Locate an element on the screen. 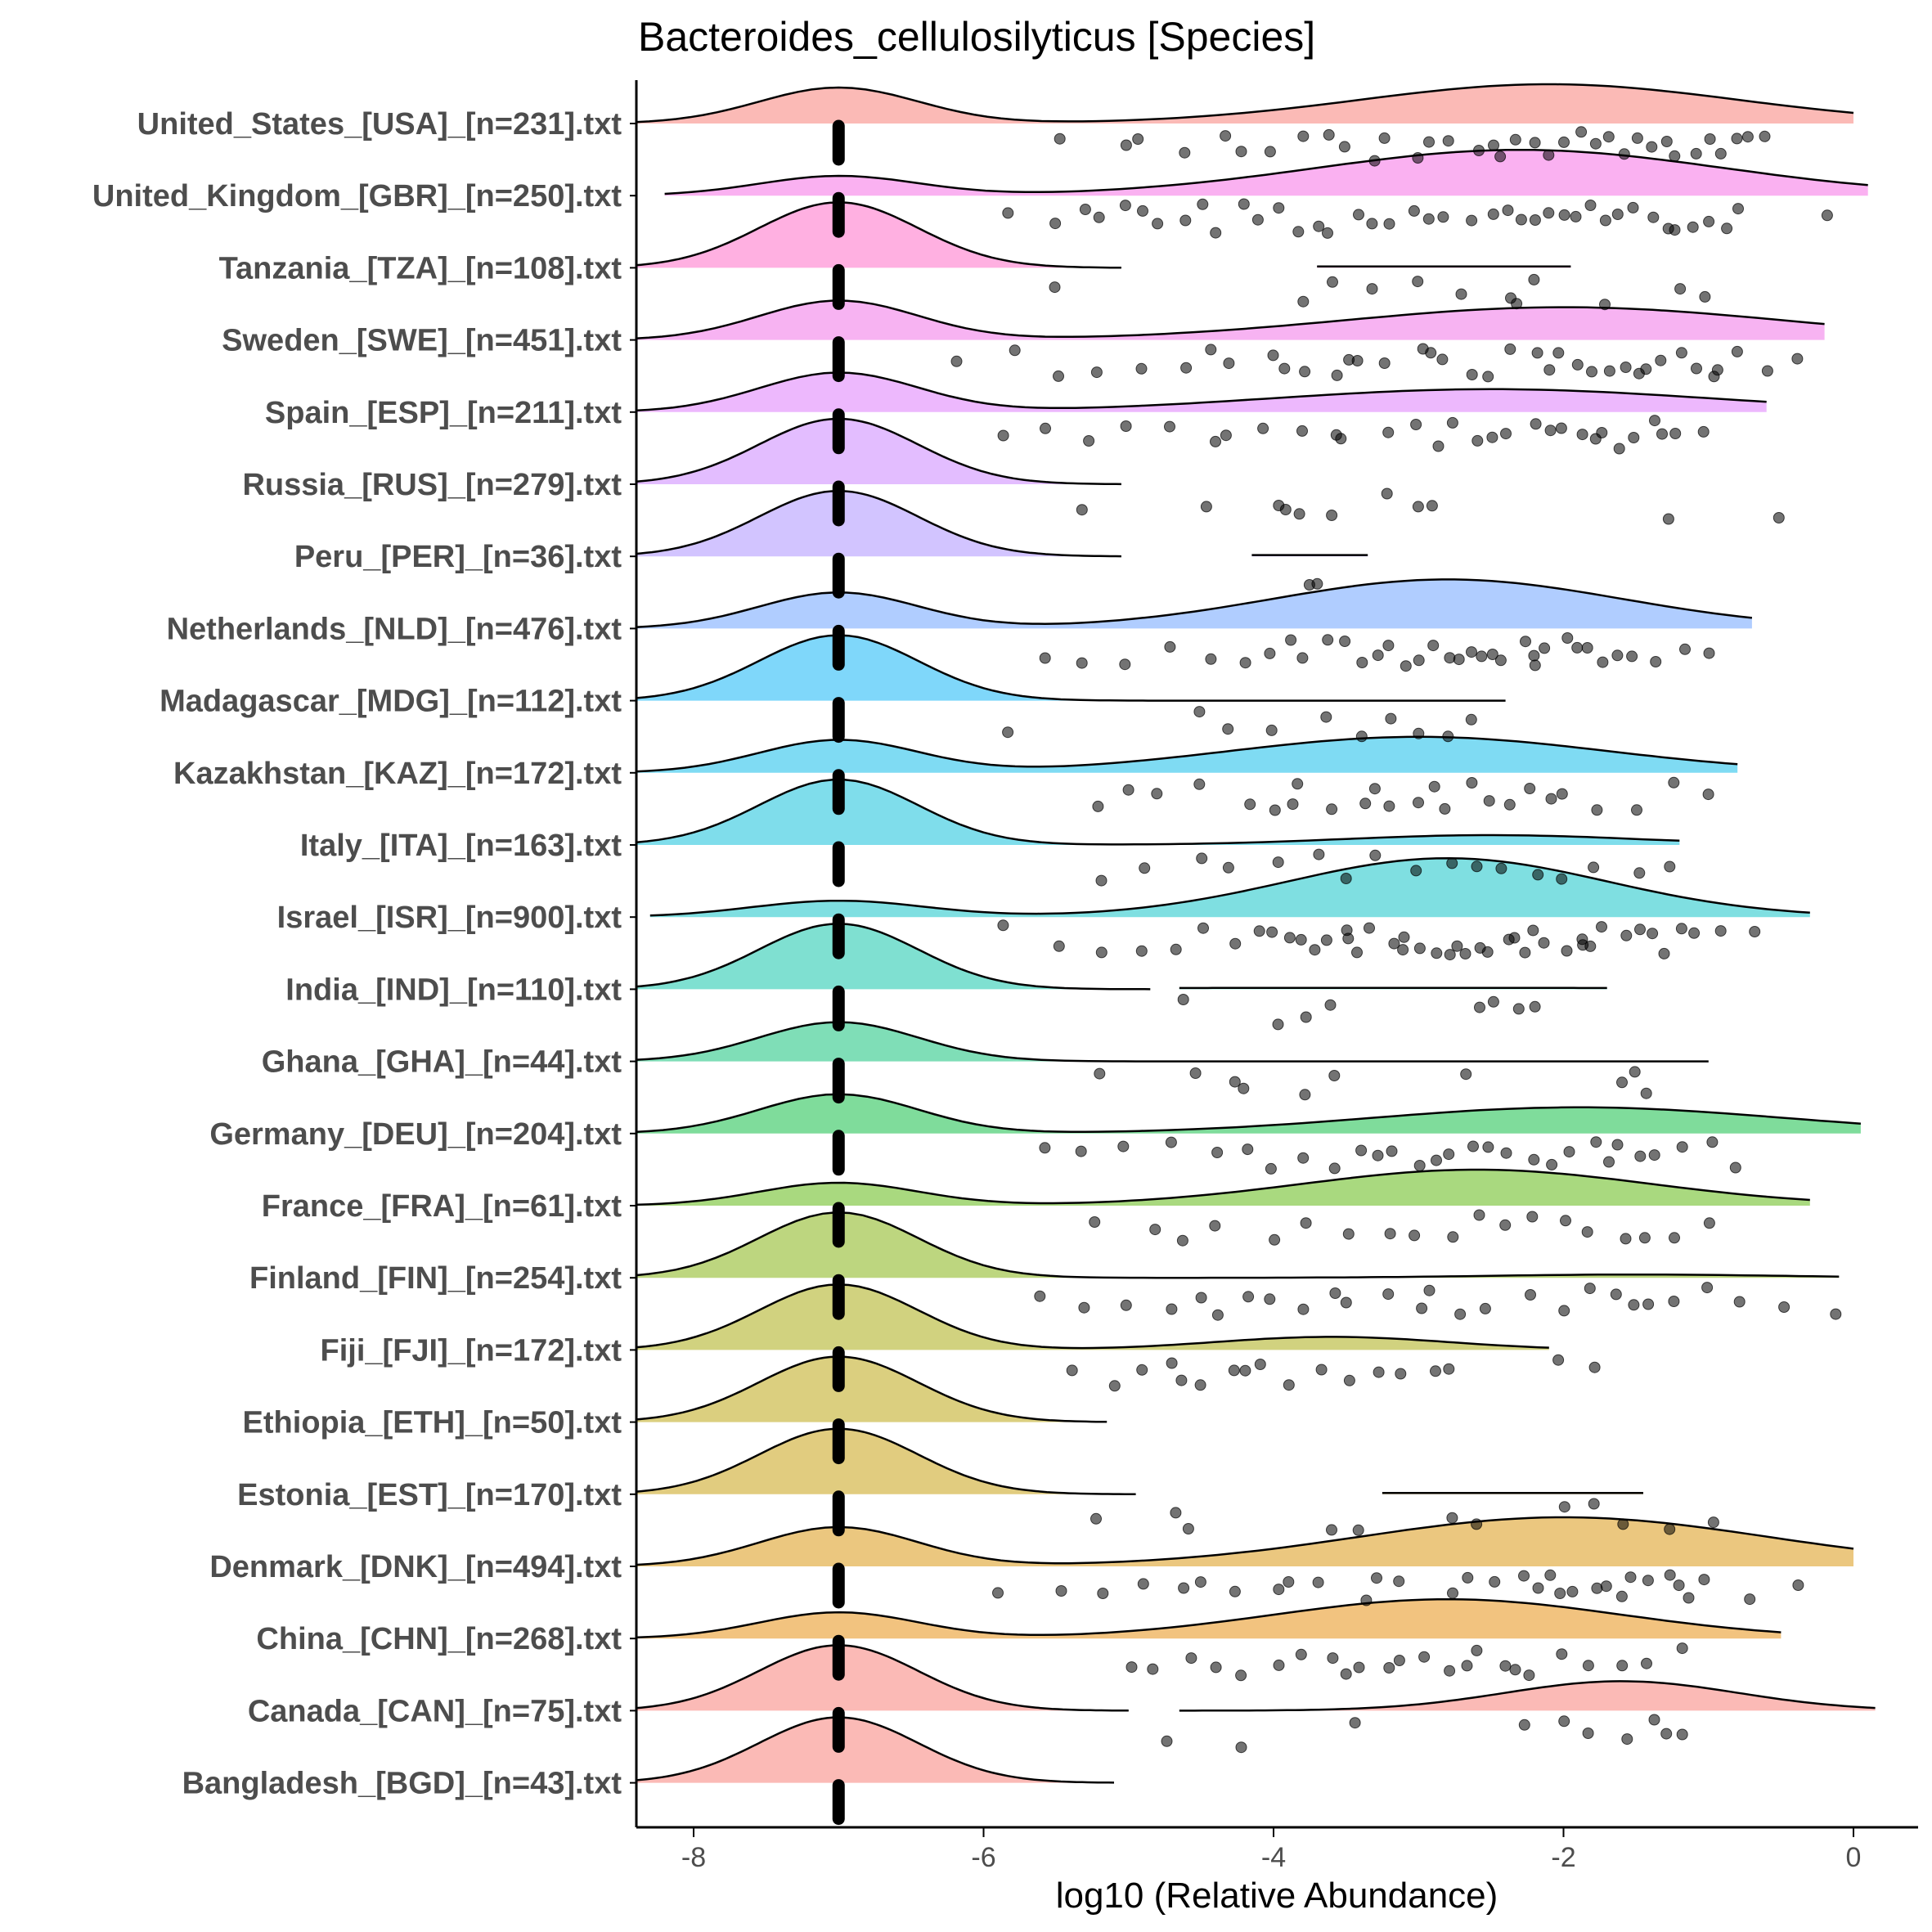 The image size is (1932, 1932). y-label-estonia-est-n-170: Estonia_[EST]_[n=170].txt is located at coordinates (429, 1495).